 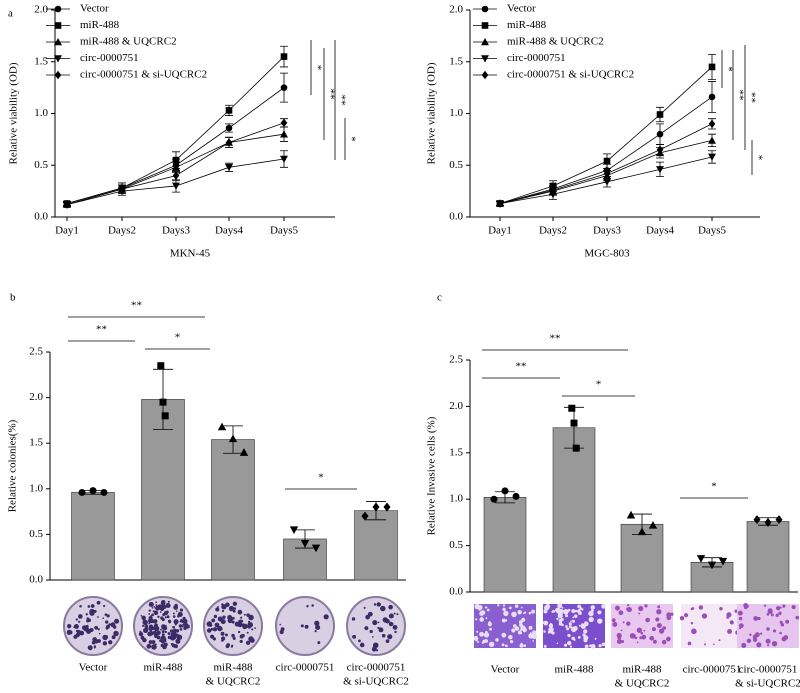 What do you see at coordinates (10, 14) in the screenshot?
I see `panel-label: a` at bounding box center [10, 14].